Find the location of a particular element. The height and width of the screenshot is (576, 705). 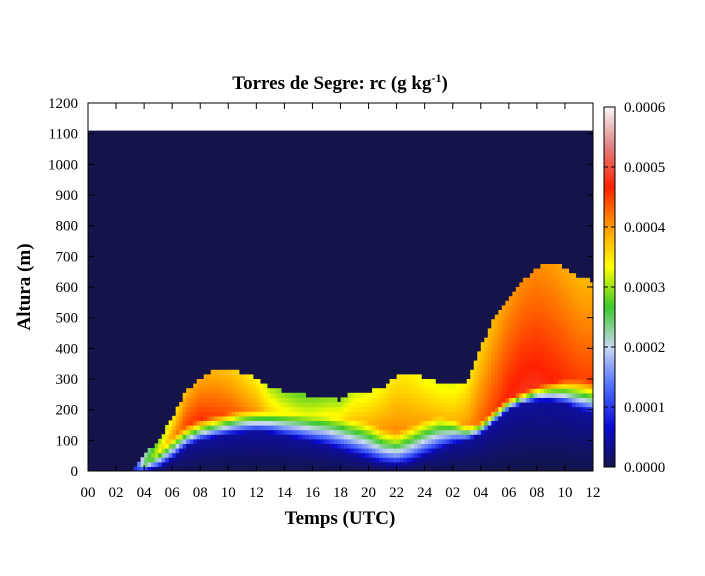

x-tick-label: 02 is located at coordinates (452, 493).